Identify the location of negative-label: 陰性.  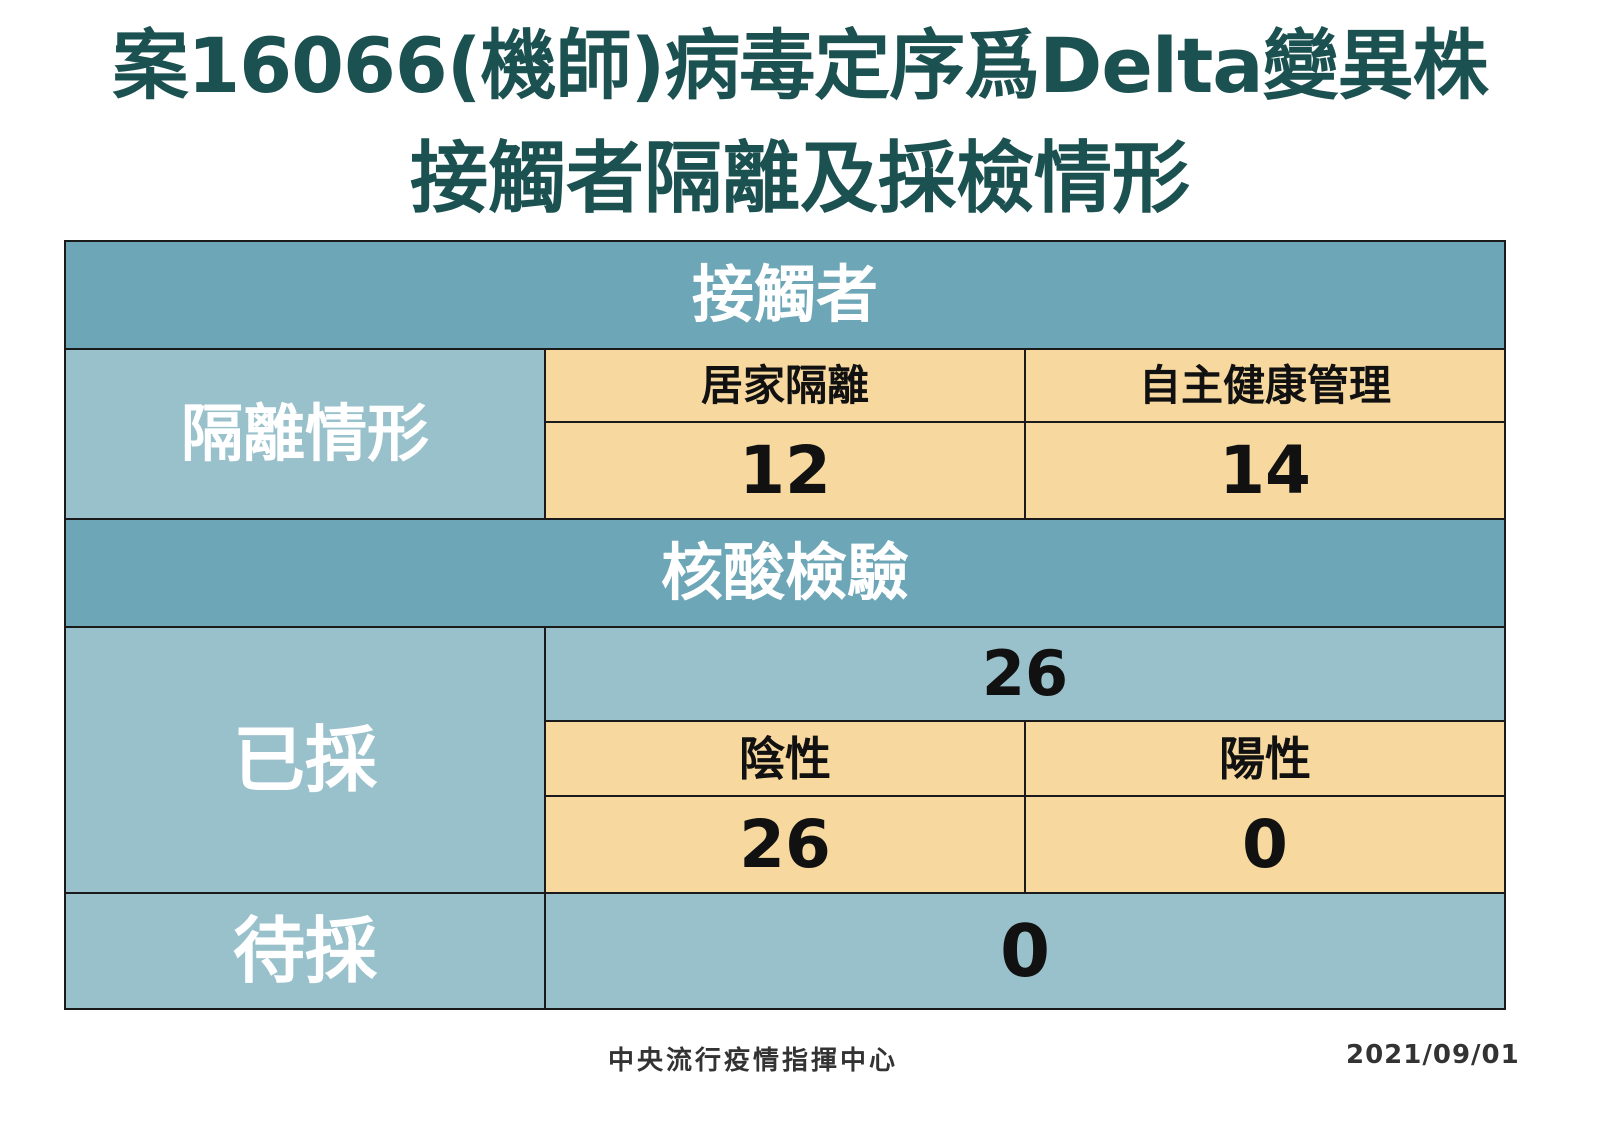
(785, 758).